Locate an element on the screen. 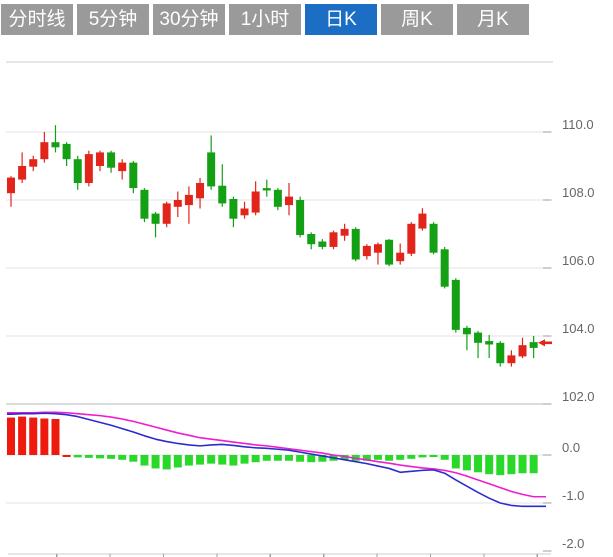 The width and height of the screenshot is (613, 557). tab-1hour: 1小时 is located at coordinates (265, 19).